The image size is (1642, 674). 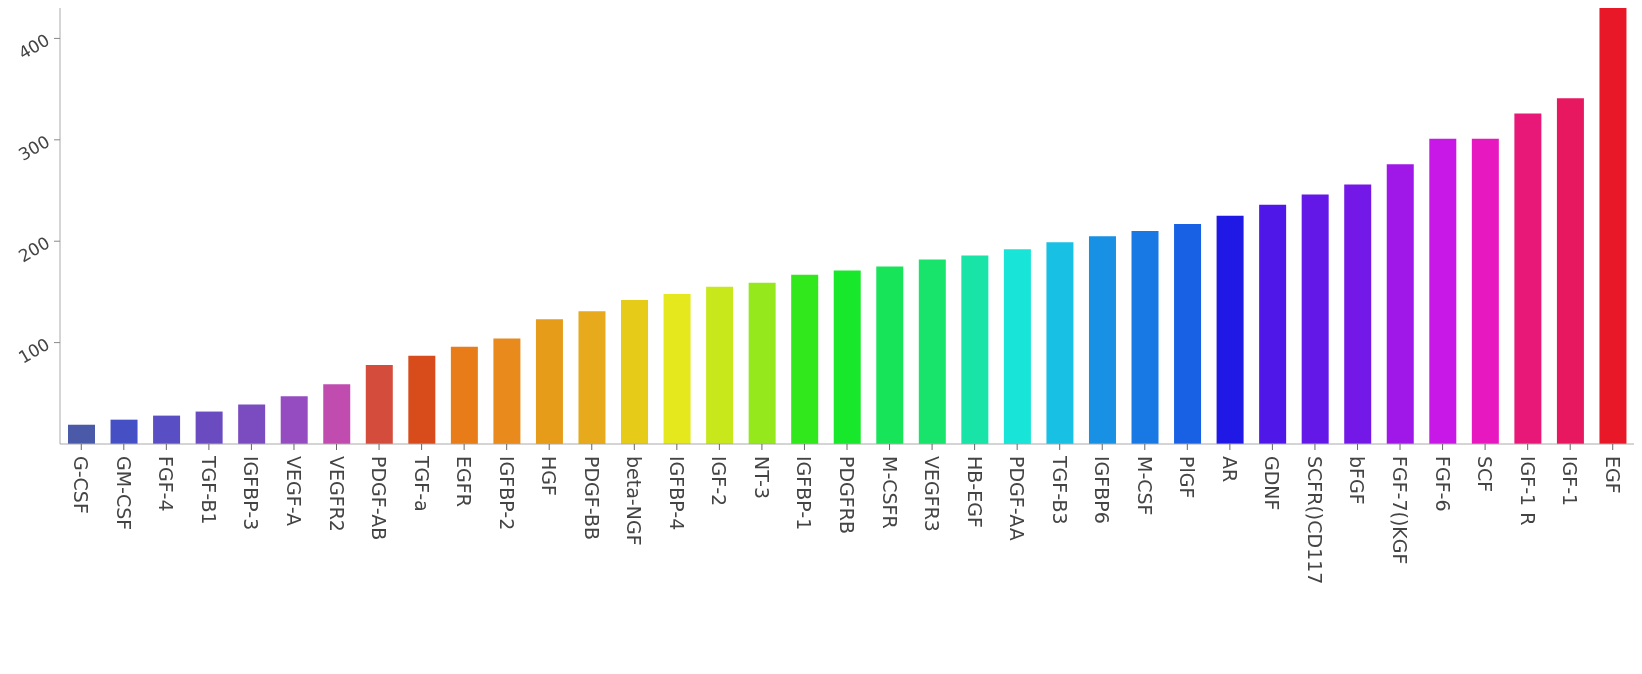 What do you see at coordinates (1612, 475) in the screenshot?
I see `x-tick-label: EGF` at bounding box center [1612, 475].